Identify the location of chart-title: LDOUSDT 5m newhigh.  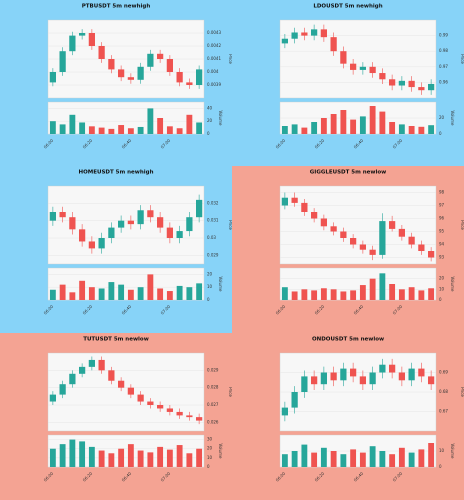
(347, 7).